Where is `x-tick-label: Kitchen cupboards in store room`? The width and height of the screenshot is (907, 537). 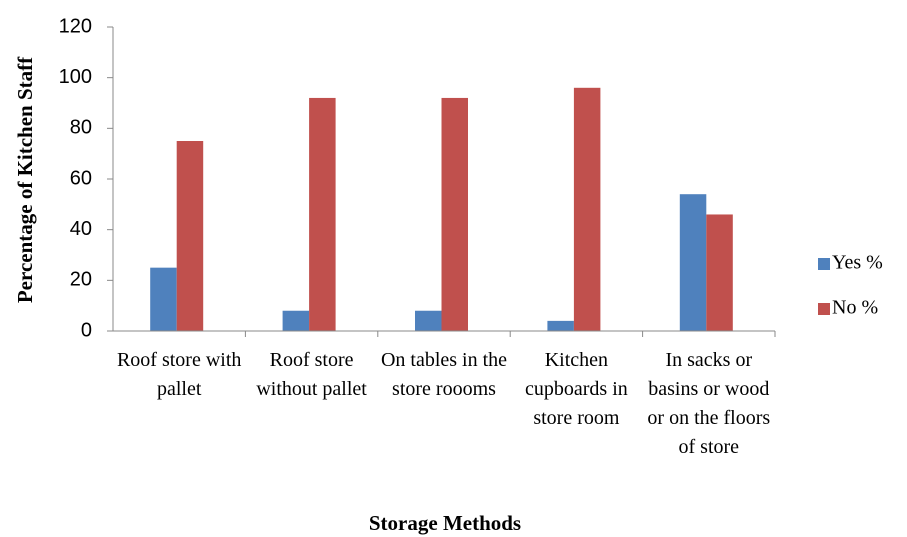
x-tick-label: Kitchen cupboards in store room is located at coordinates (576, 389).